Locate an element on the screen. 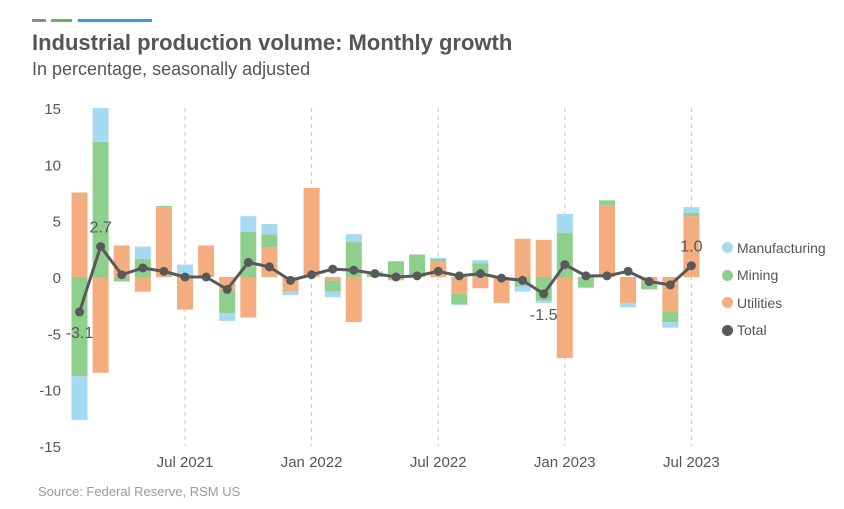 This screenshot has height=509, width=844. y-tick-label: -10 is located at coordinates (50, 391).